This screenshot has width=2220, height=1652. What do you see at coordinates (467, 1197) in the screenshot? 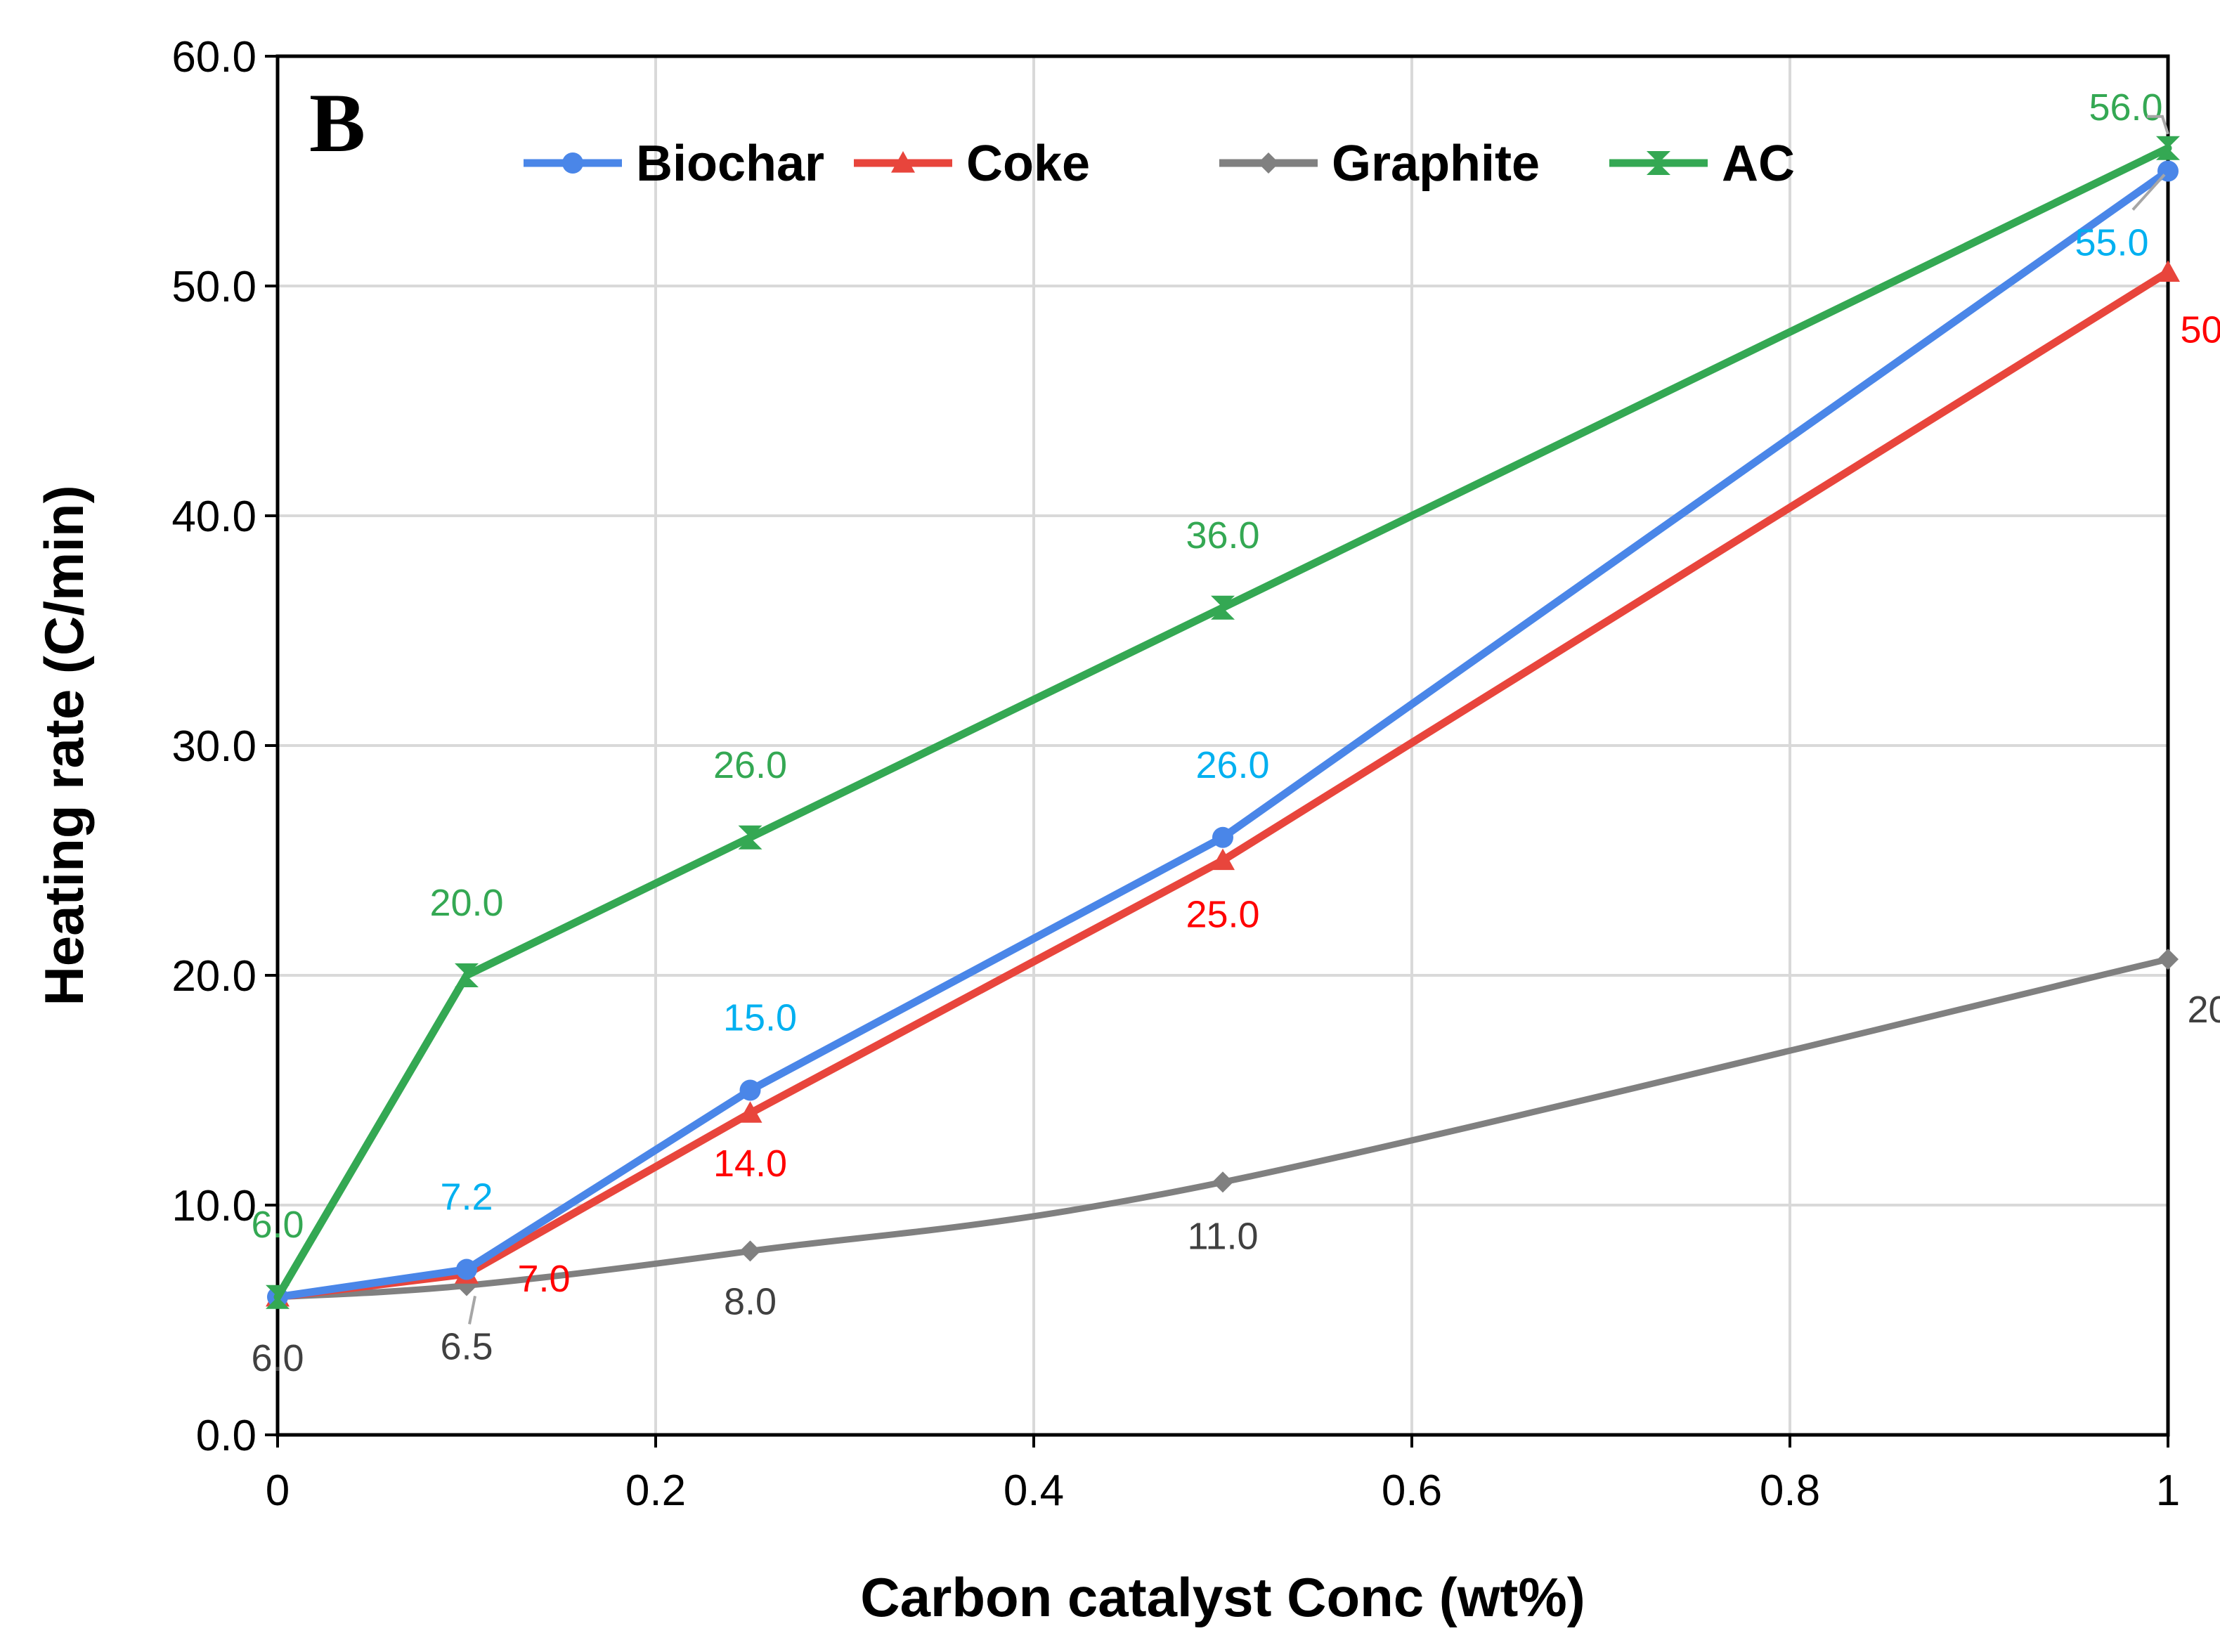
I see `data-label-biochar: 7.2` at bounding box center [467, 1197].